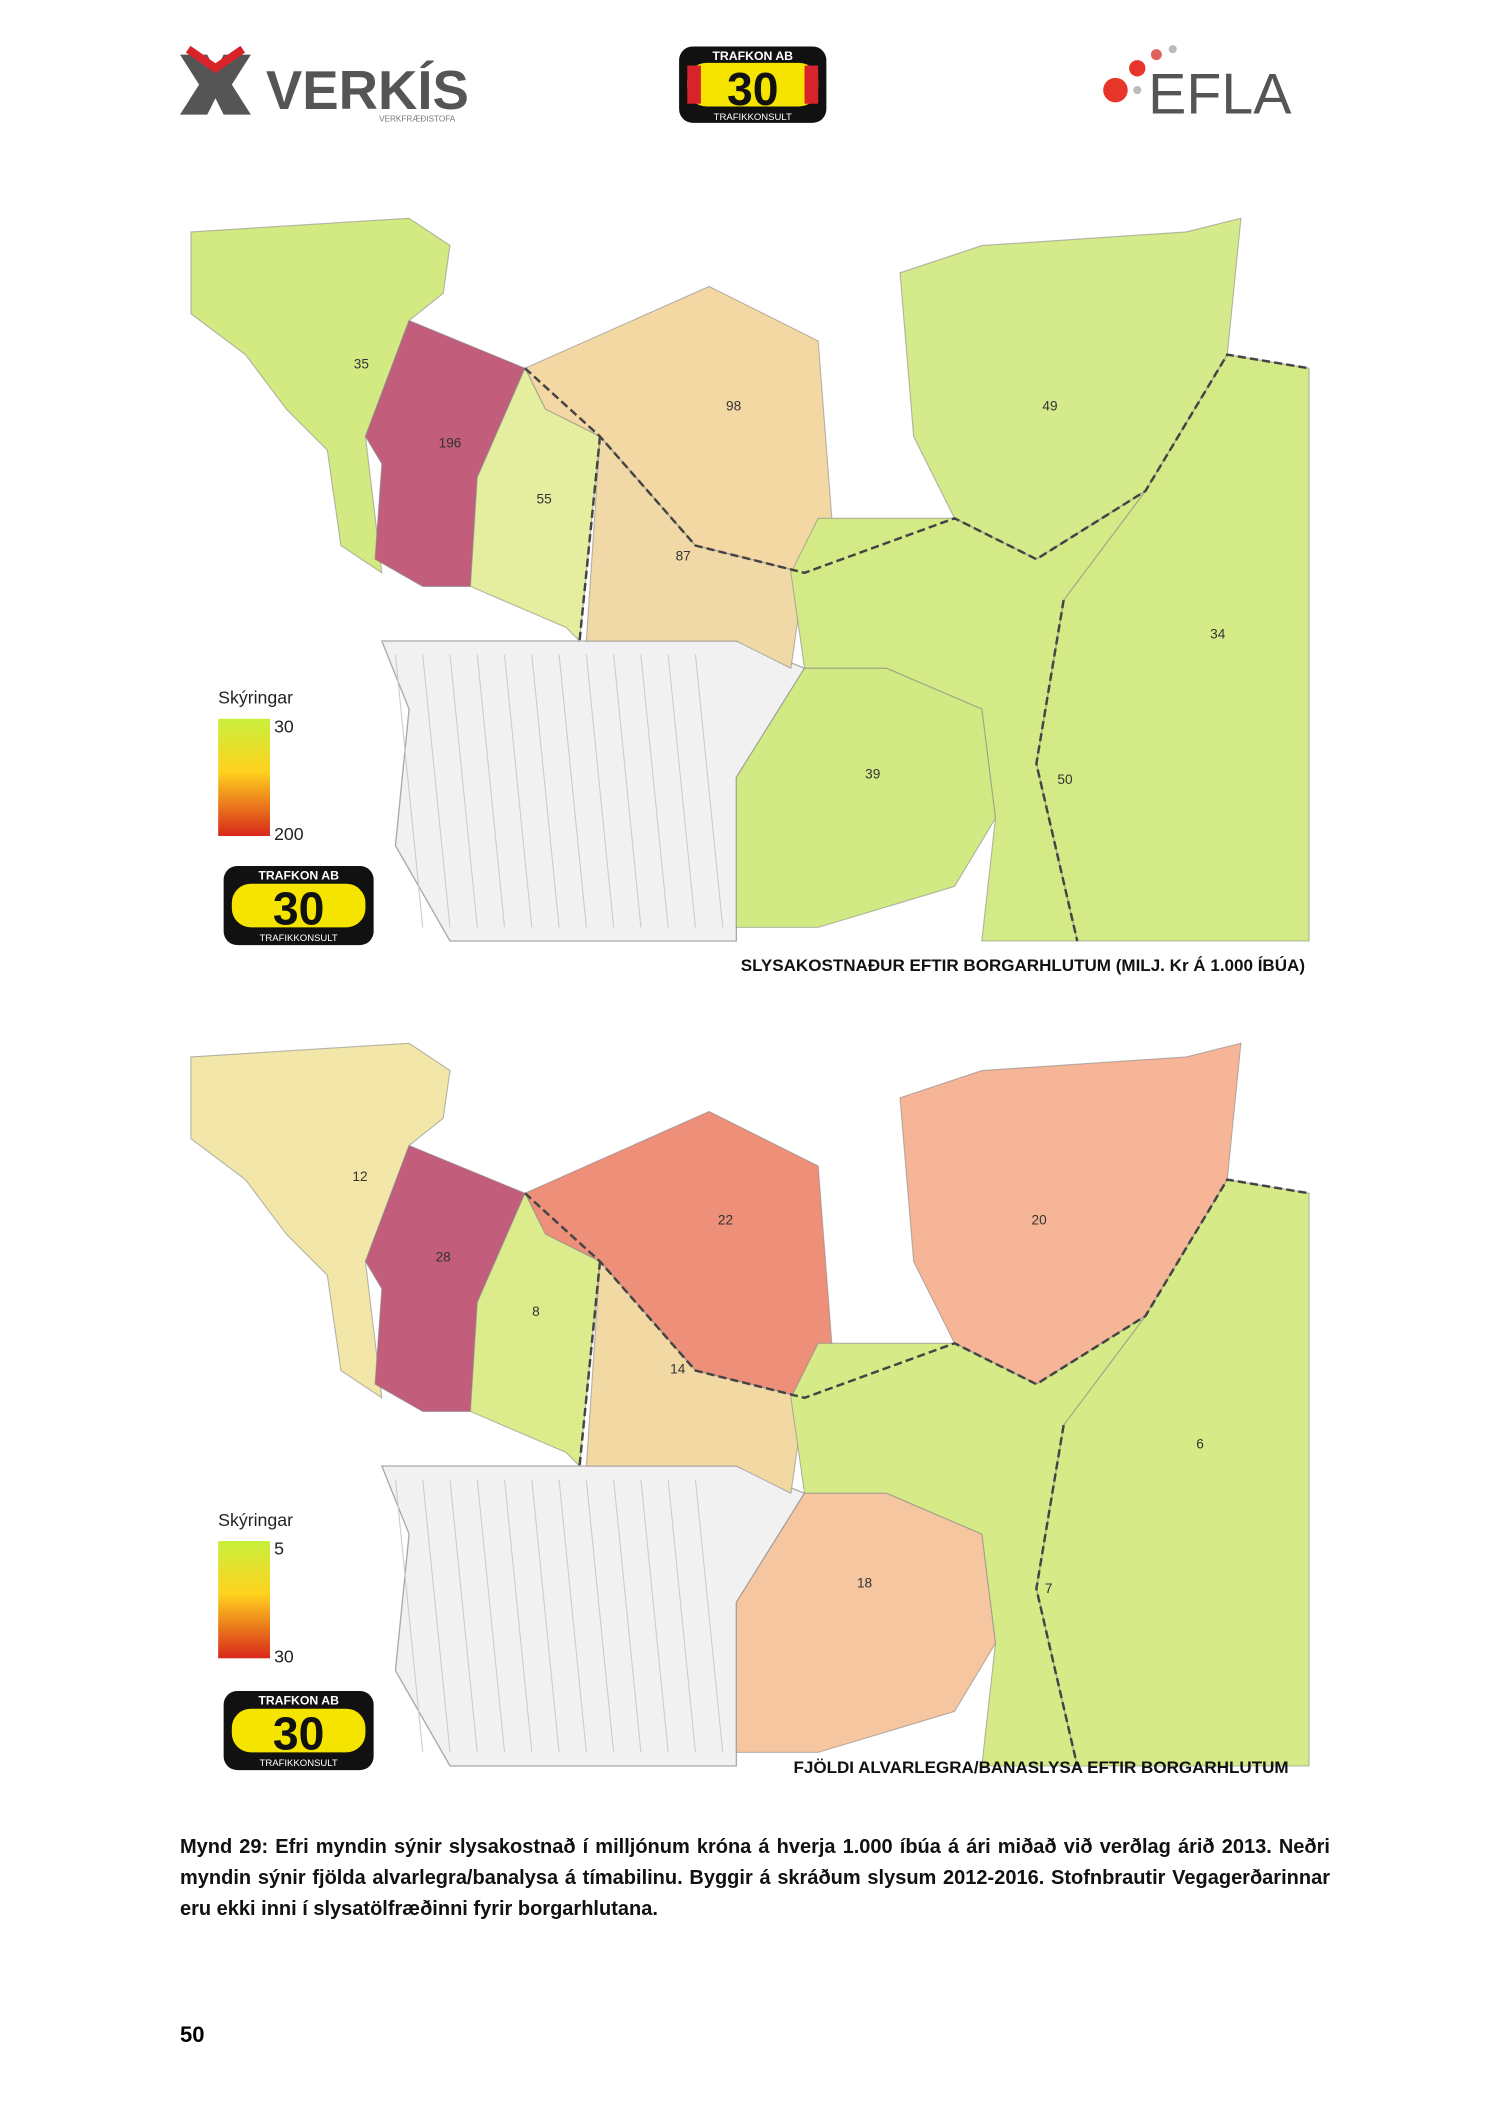  Describe the element at coordinates (361, 363) in the screenshot. I see `district-label: 35` at that location.